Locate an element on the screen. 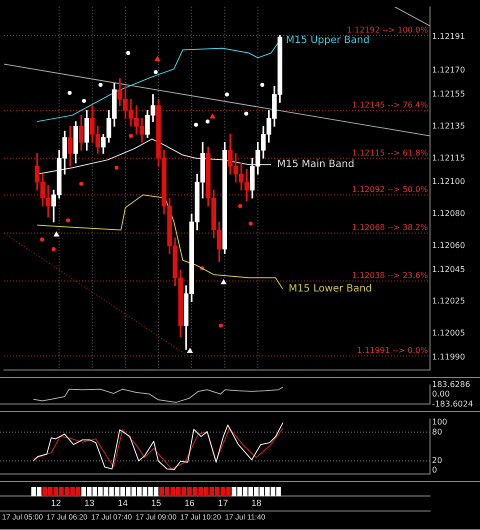  ref-line-label: 1.12068 --> 38.2% is located at coordinates (390, 227).